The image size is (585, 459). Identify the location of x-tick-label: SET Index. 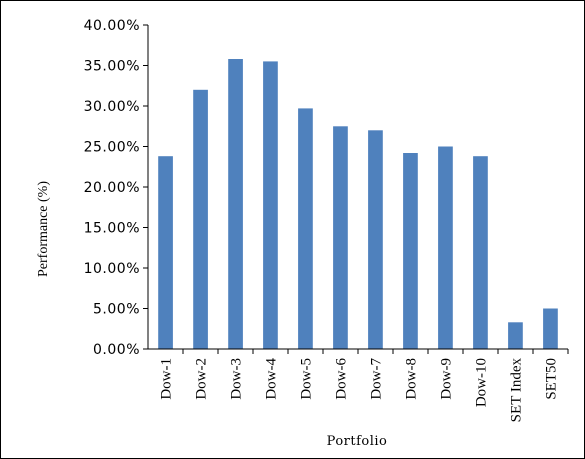
(517, 390).